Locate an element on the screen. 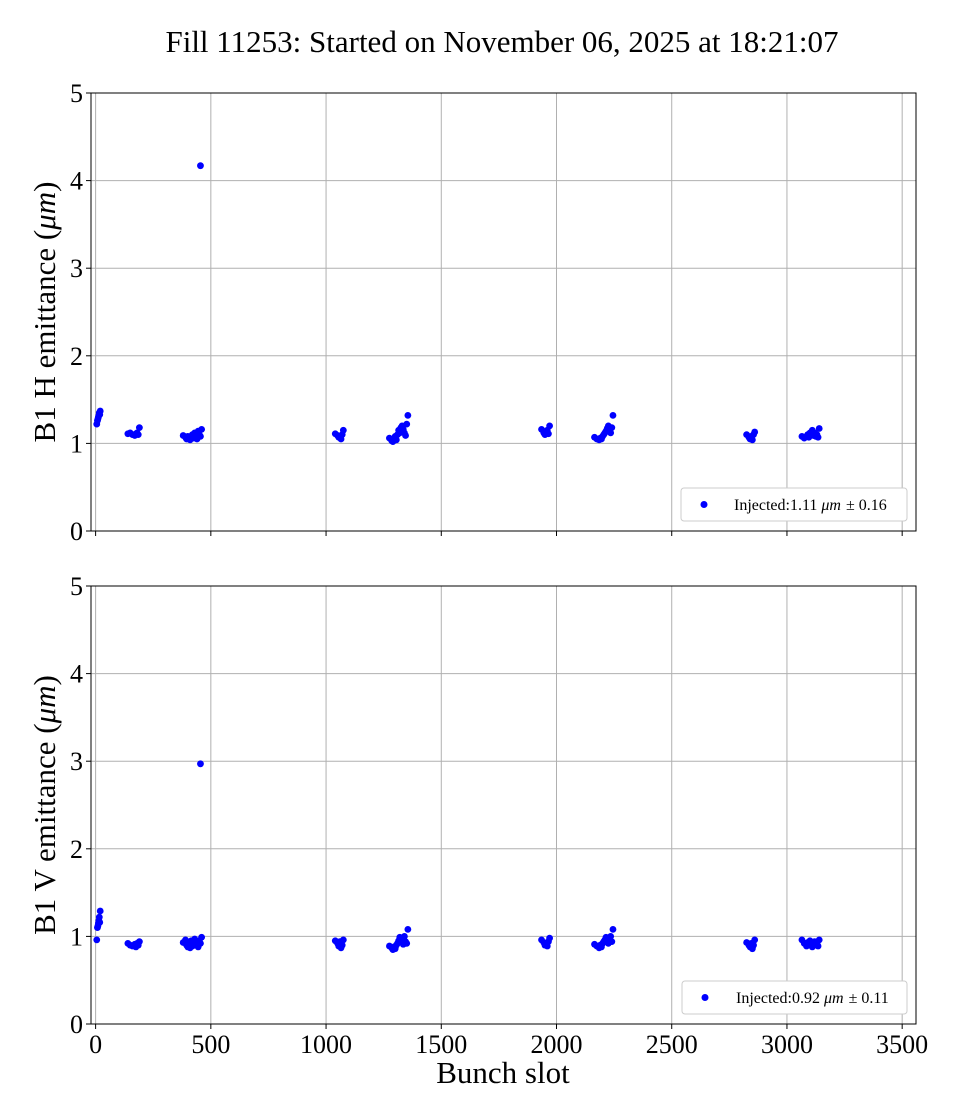 This screenshot has width=960, height=1120. bottom-xtick-label-1000: 1000 is located at coordinates (326, 1044).